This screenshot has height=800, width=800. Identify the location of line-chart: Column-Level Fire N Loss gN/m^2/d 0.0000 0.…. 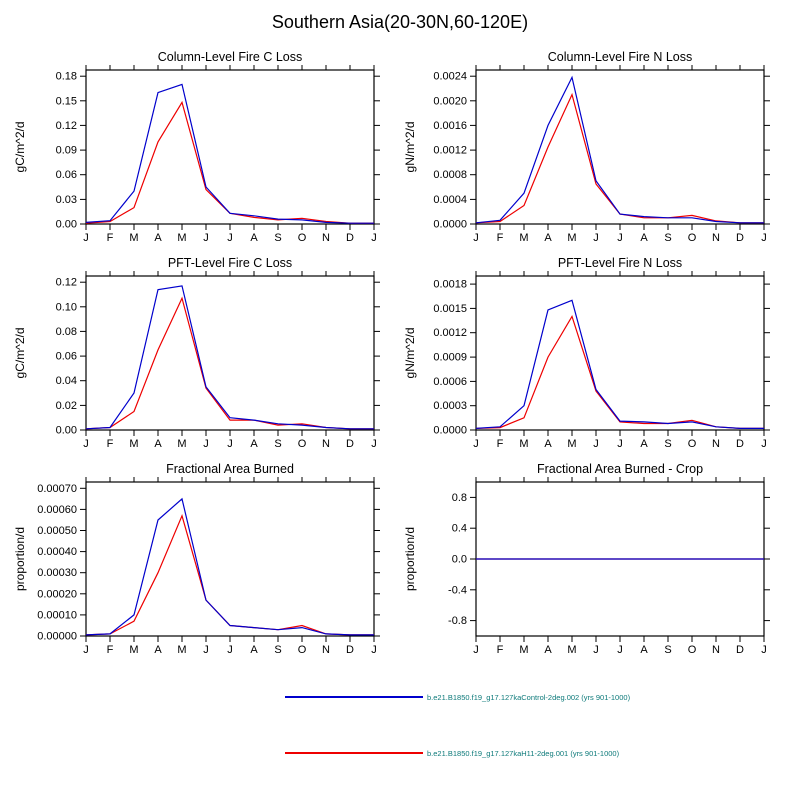
(586, 147).